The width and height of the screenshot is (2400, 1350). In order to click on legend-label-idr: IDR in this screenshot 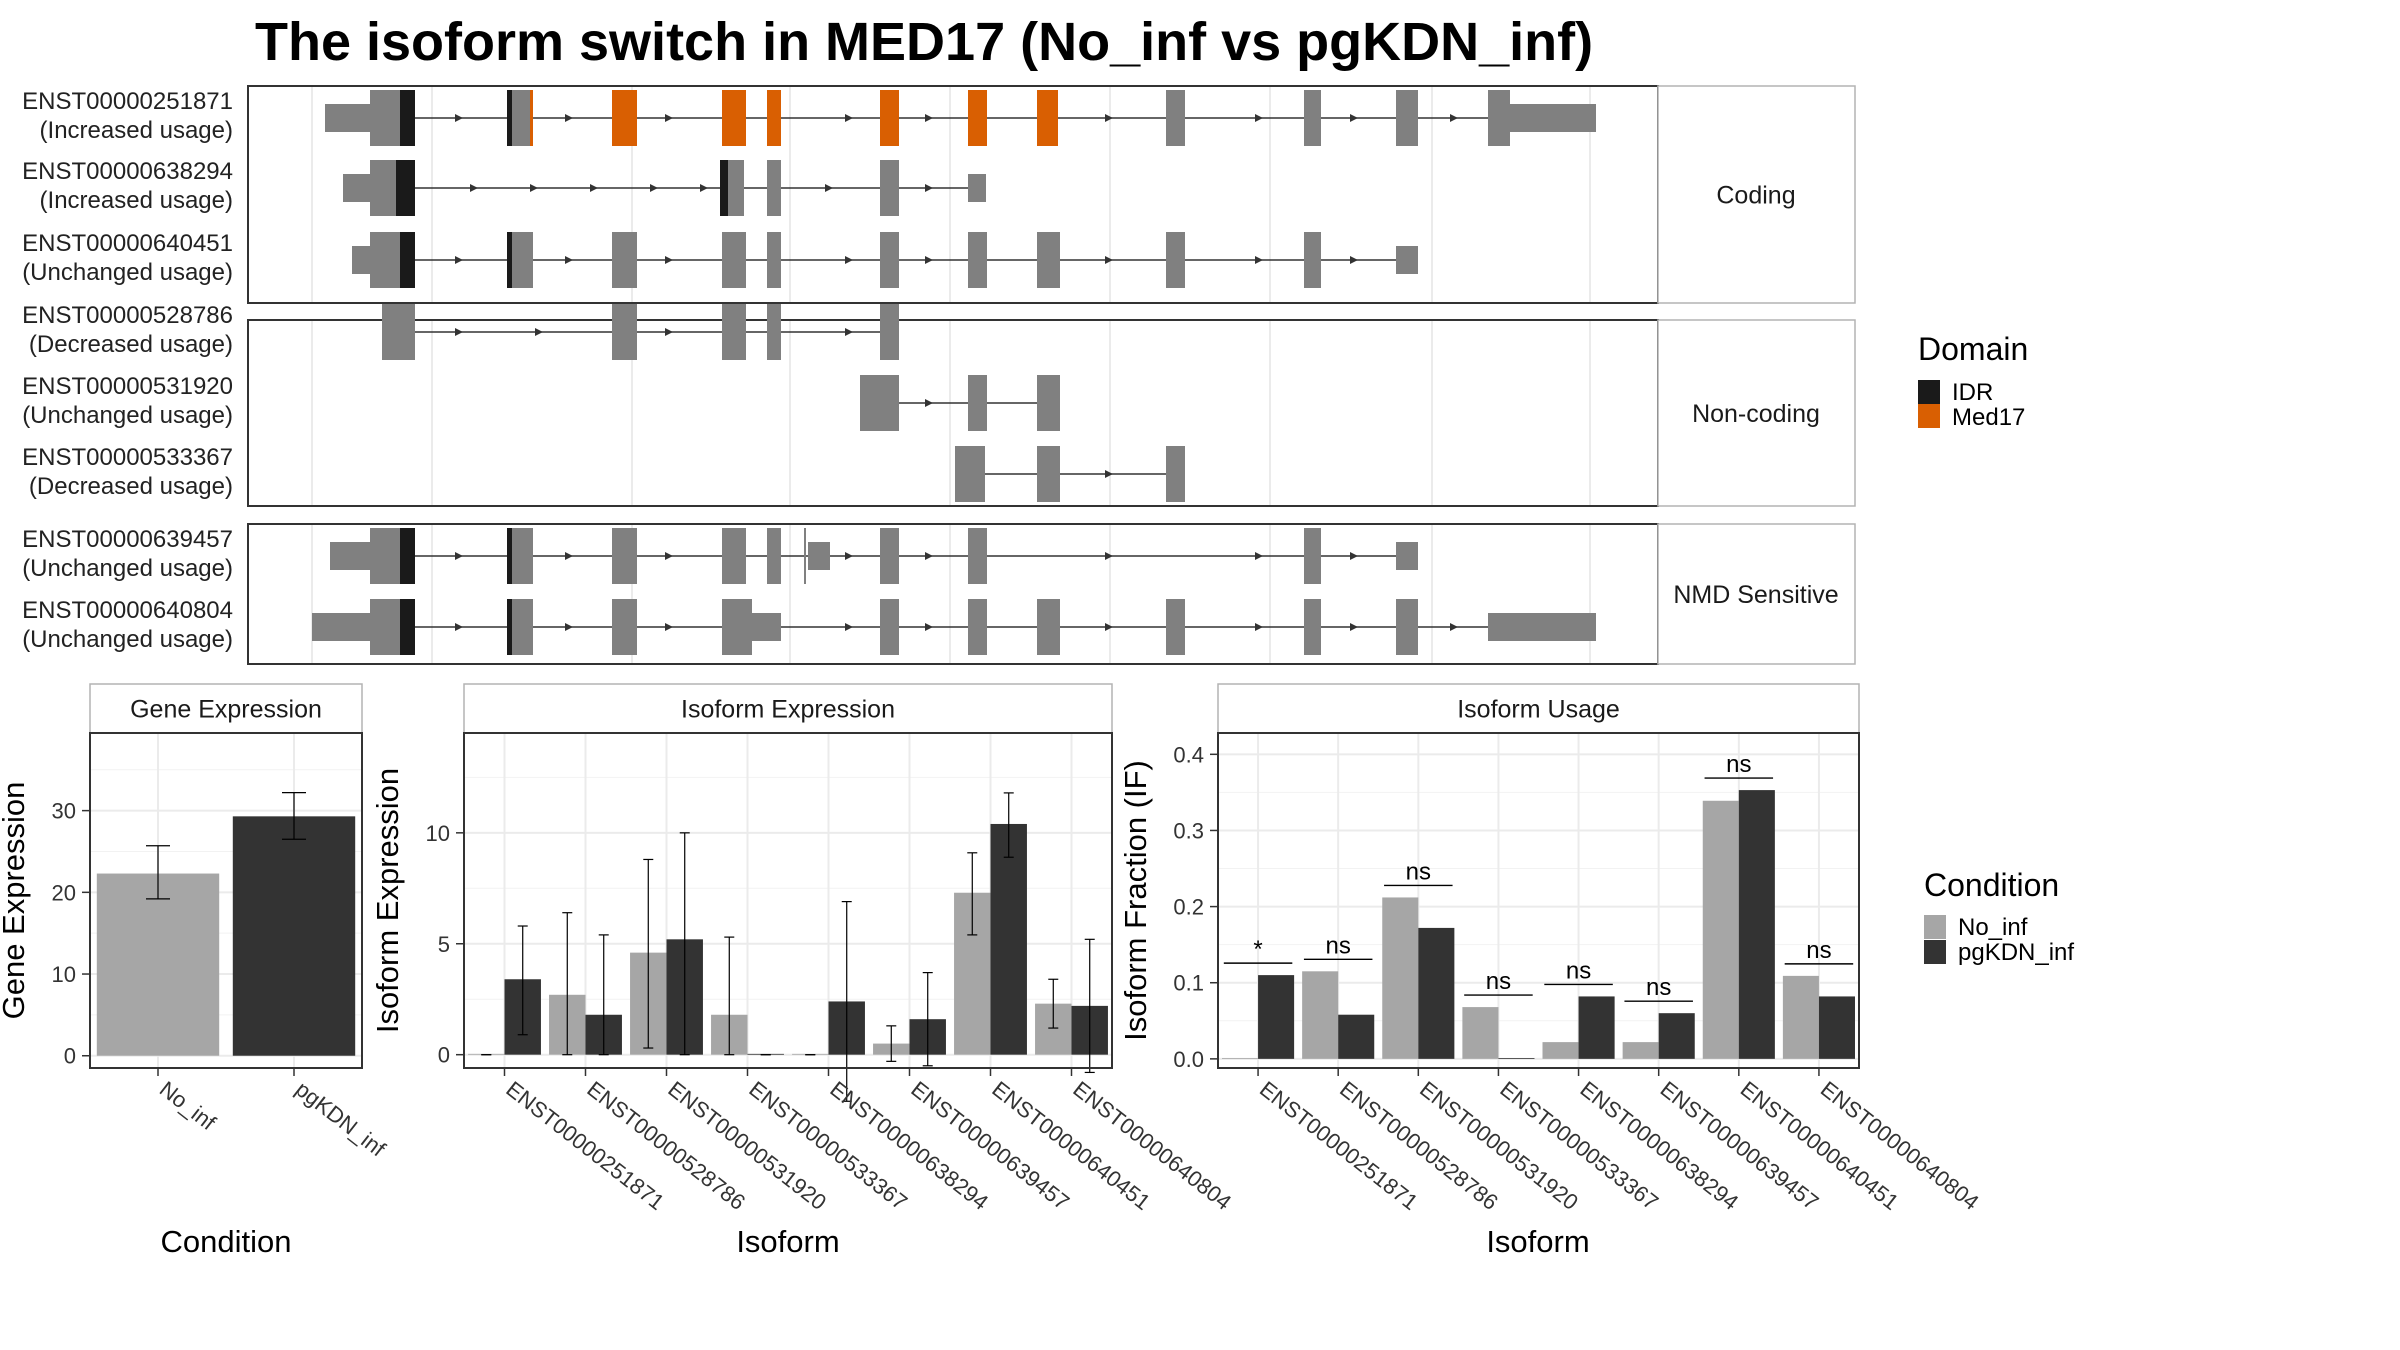, I will do `click(1972, 392)`.